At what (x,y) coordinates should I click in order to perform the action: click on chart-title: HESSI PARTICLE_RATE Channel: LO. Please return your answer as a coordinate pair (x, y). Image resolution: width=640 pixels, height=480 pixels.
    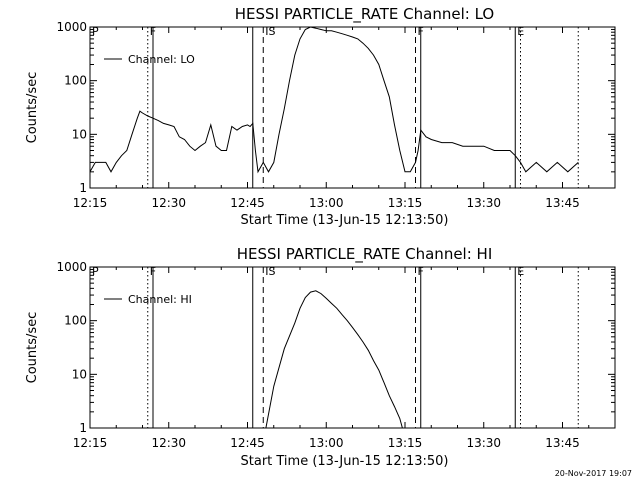
    Looking at the image, I should click on (364, 14).